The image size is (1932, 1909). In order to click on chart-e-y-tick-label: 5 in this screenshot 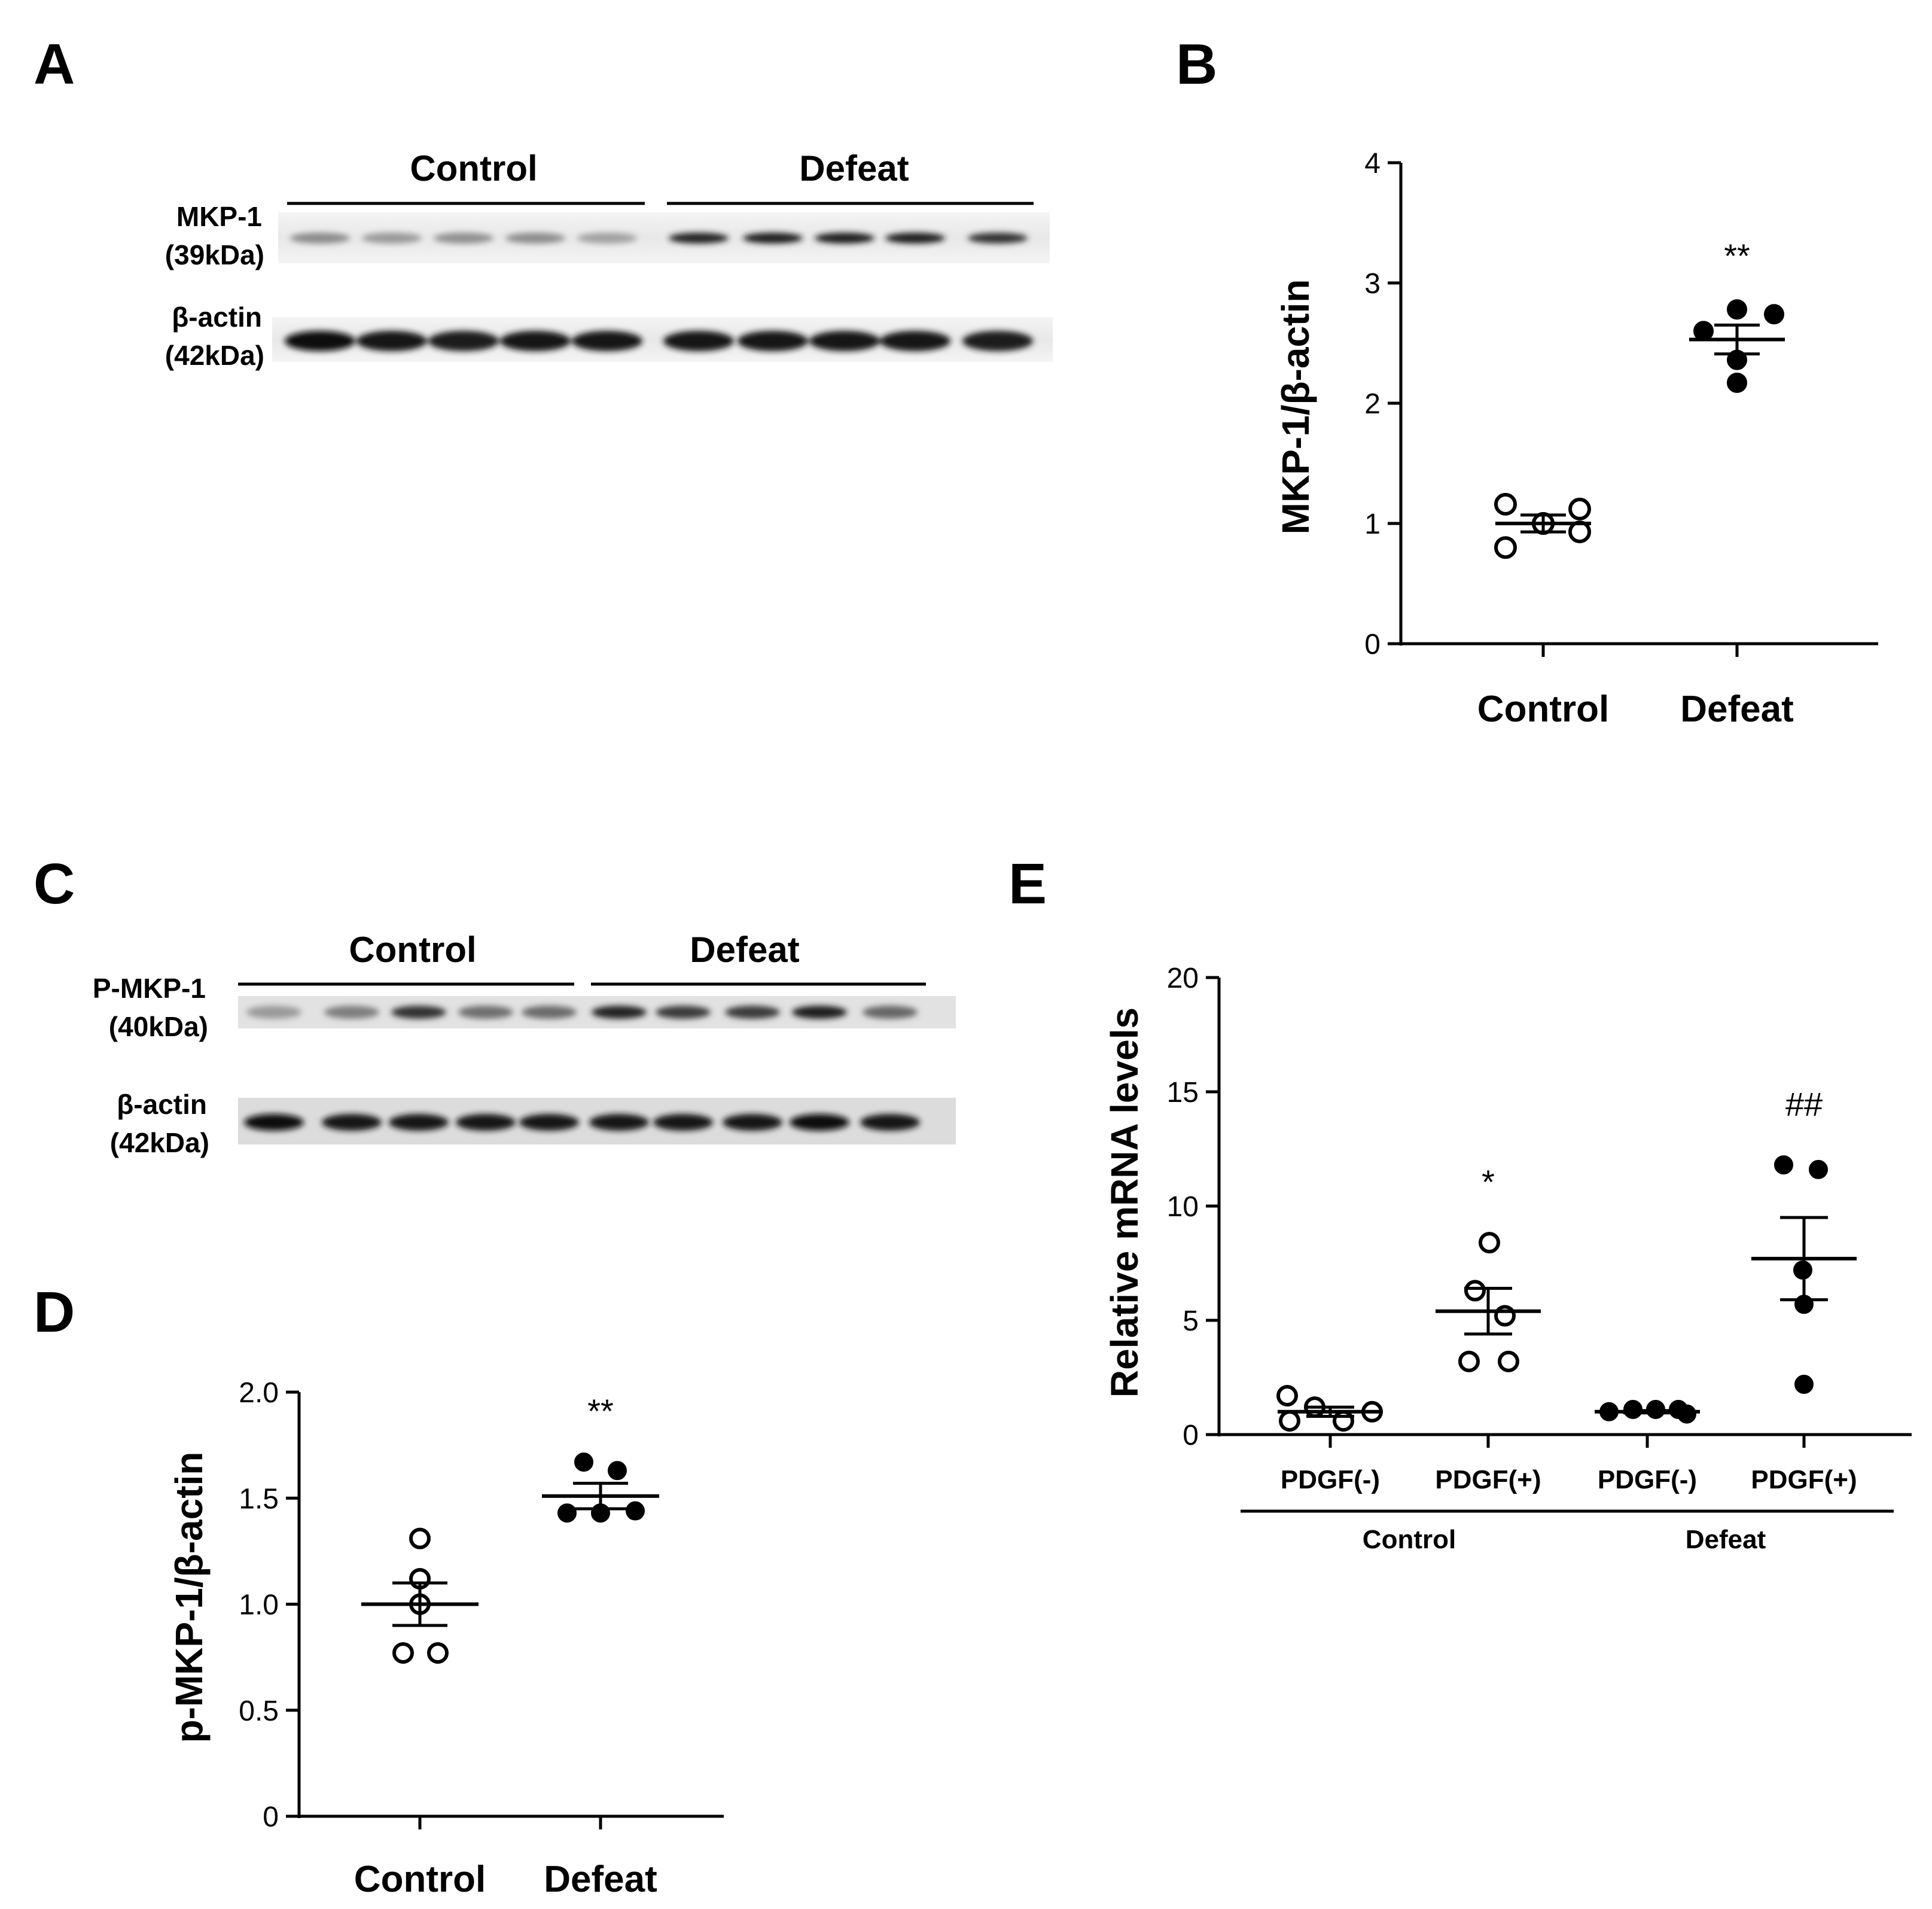, I will do `click(1191, 1321)`.